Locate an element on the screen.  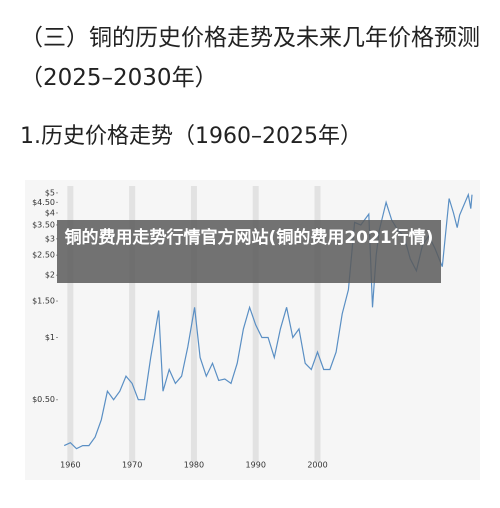
y-tick-label: $3.50 is located at coordinates (43, 224).